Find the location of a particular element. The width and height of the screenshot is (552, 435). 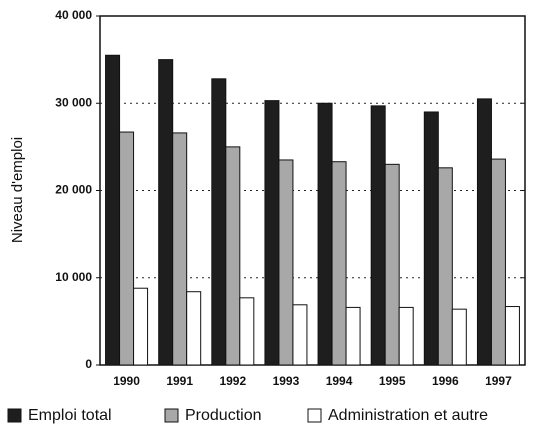

x-tick-label: 1995 is located at coordinates (392, 381).